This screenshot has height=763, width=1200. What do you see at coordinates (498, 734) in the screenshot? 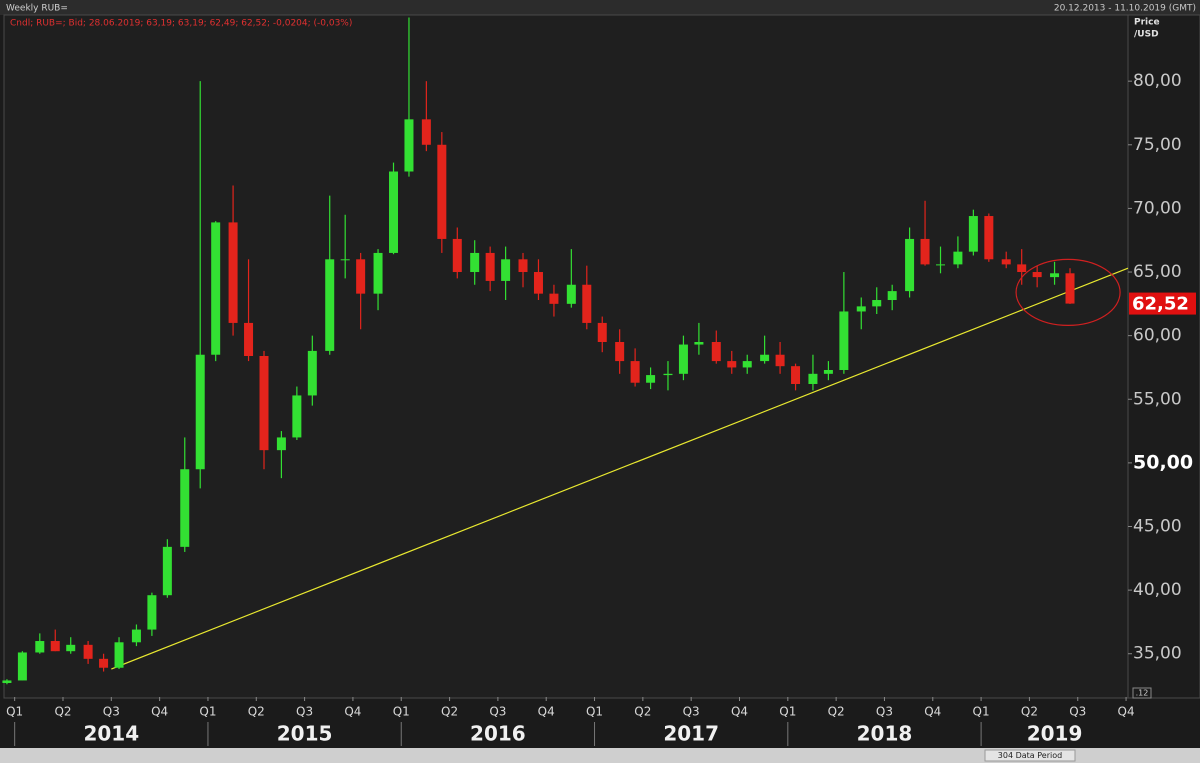
I see `year-label: 2016` at bounding box center [498, 734].